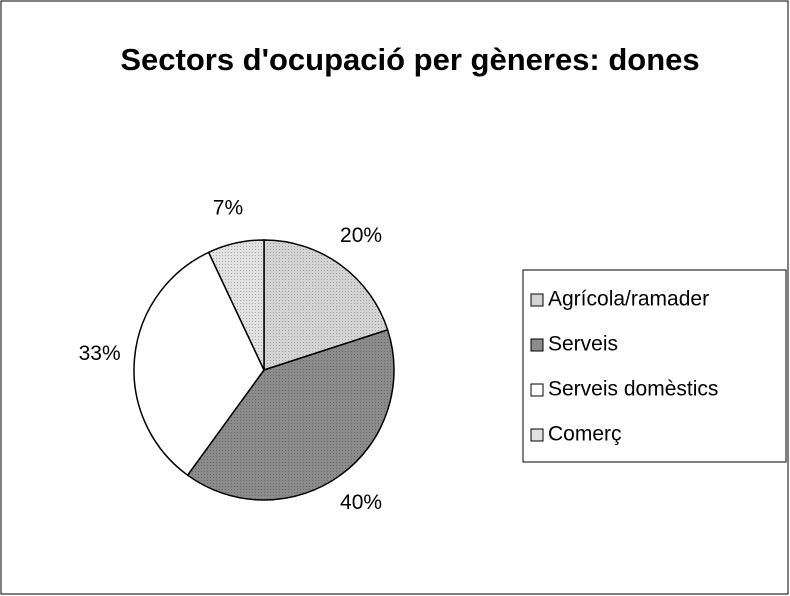 The height and width of the screenshot is (596, 790). Describe the element at coordinates (628, 299) in the screenshot. I see `legend-label: Agrícola/ramader` at that location.